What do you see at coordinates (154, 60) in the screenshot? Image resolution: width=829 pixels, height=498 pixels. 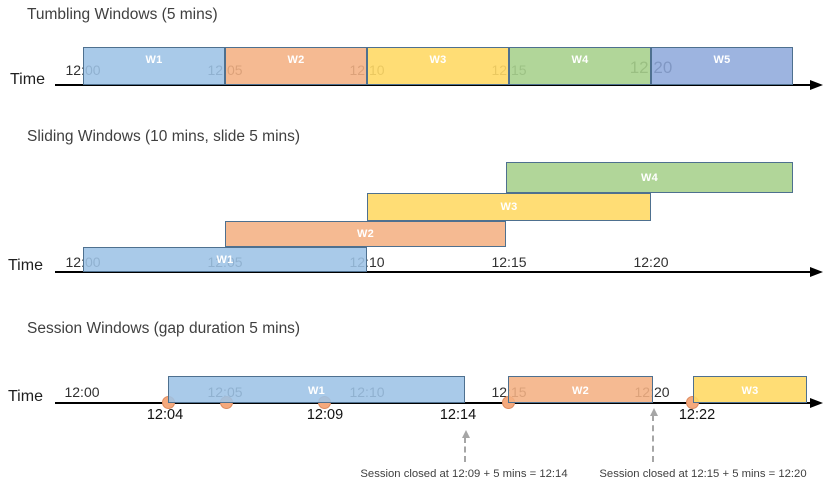 I see `tumbling-window-w1-label: W1` at bounding box center [154, 60].